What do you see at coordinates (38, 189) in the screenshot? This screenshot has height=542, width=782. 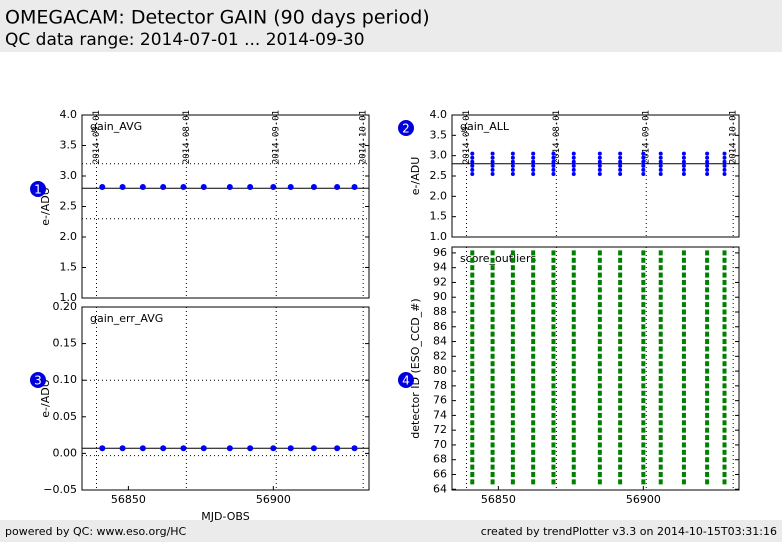 I see `badge` at bounding box center [38, 189].